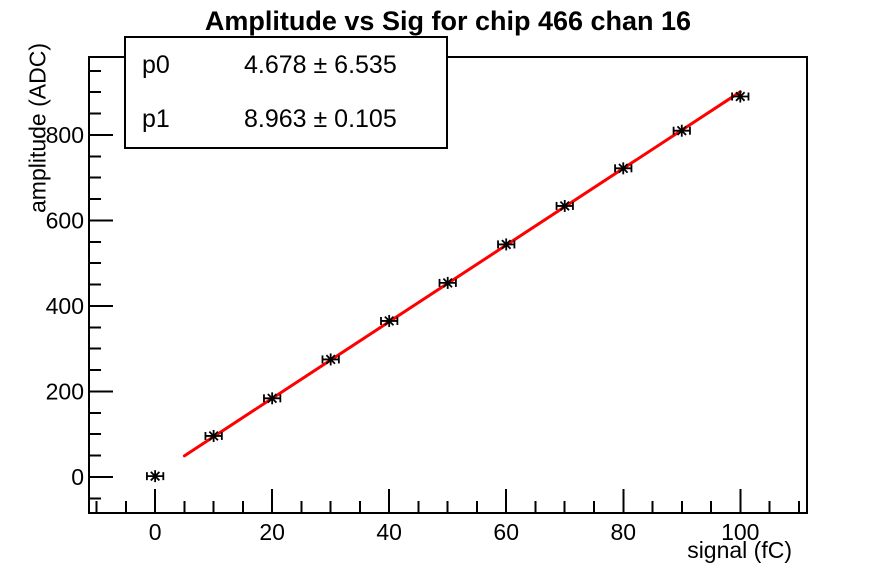 This screenshot has width=896, height=572. Describe the element at coordinates (77, 477) in the screenshot. I see `y-tick-label: 0` at that location.